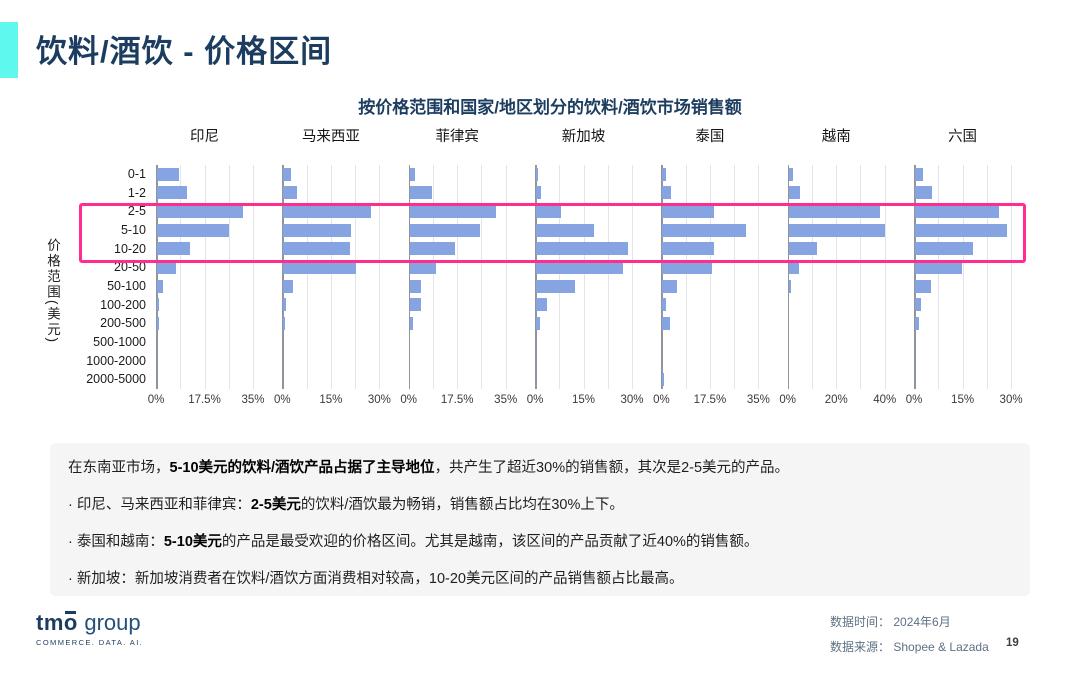 The width and height of the screenshot is (1080, 675). I want to click on x-ticks: 0% 15% 30%, so click(332, 405).